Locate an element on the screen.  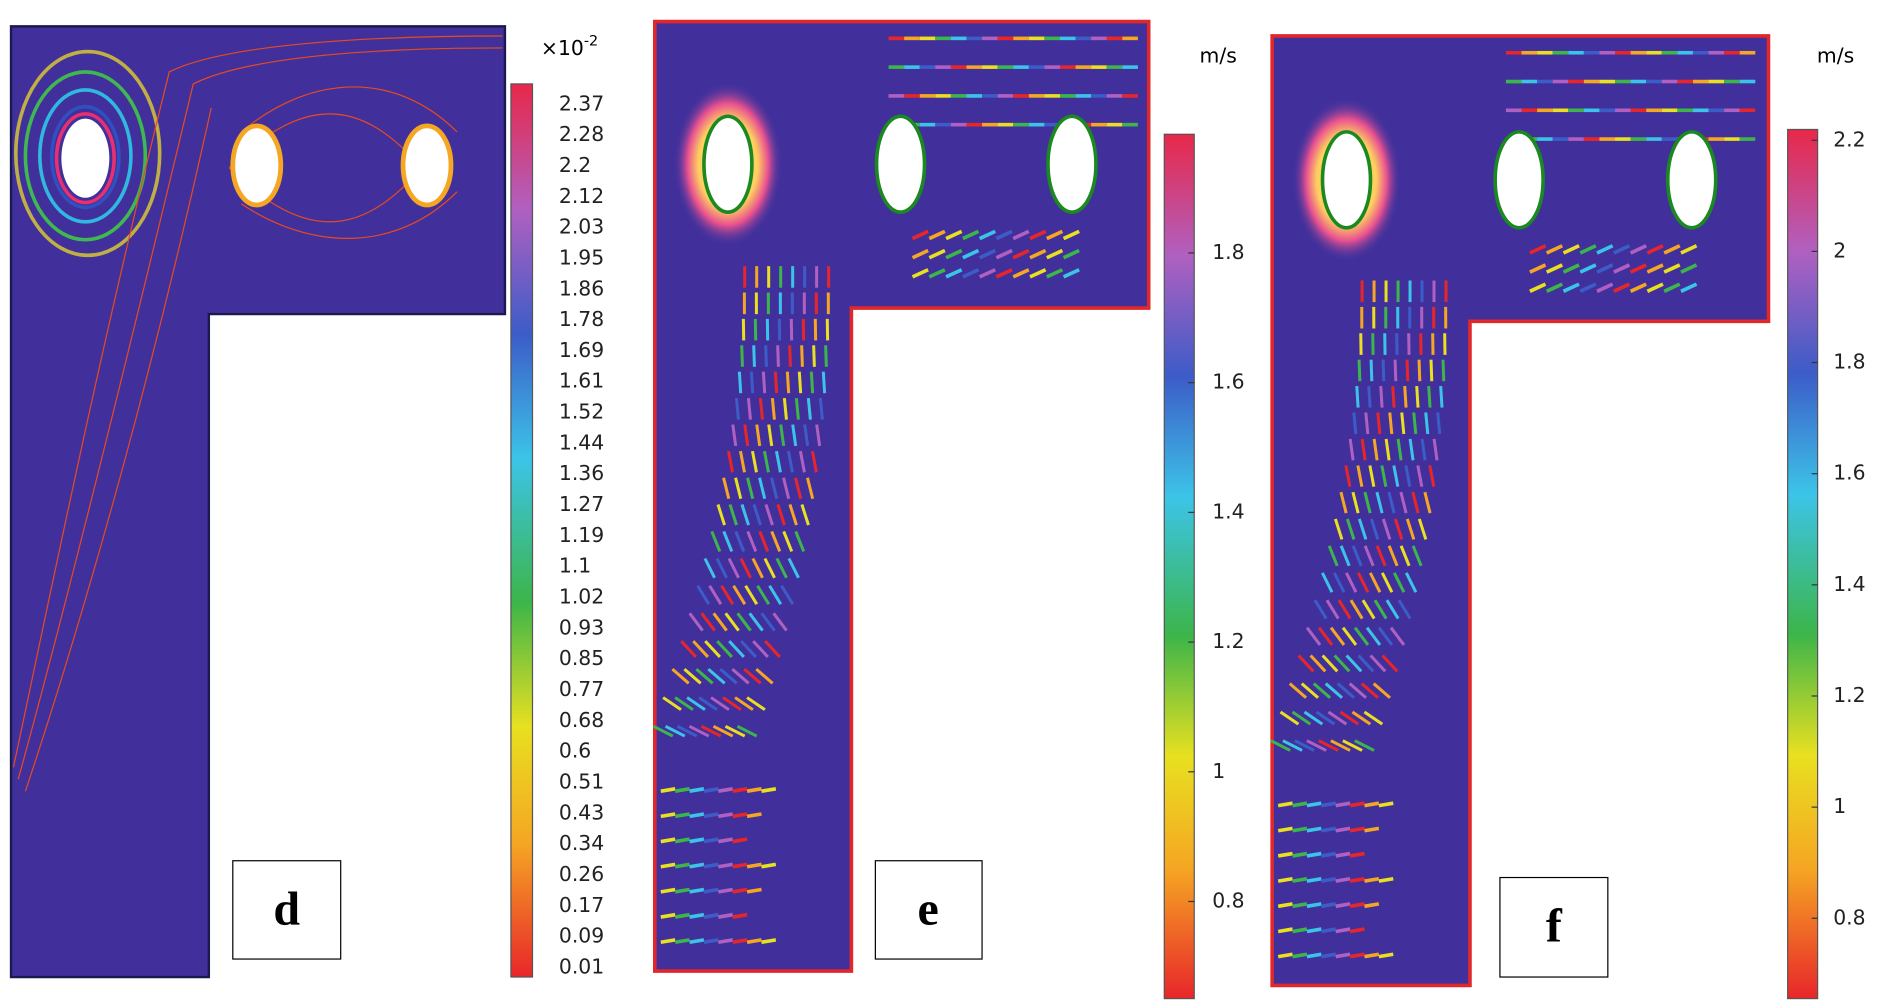
tick-label: 1.27 is located at coordinates (581, 504).